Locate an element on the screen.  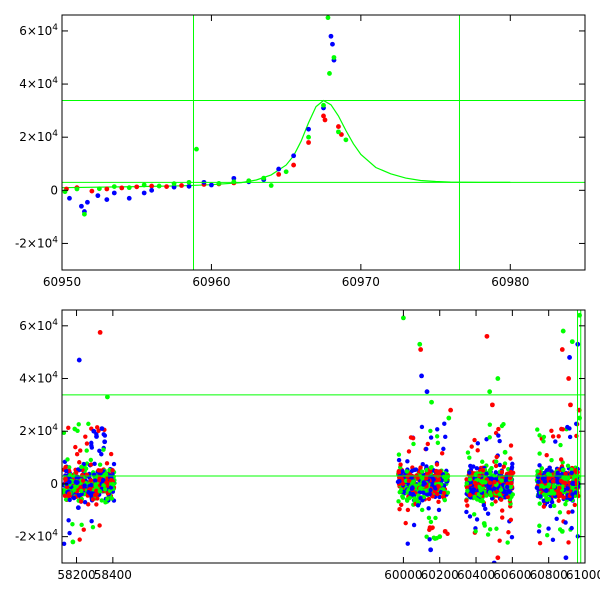
x-tick-label: 60800 is located at coordinates (549, 575).